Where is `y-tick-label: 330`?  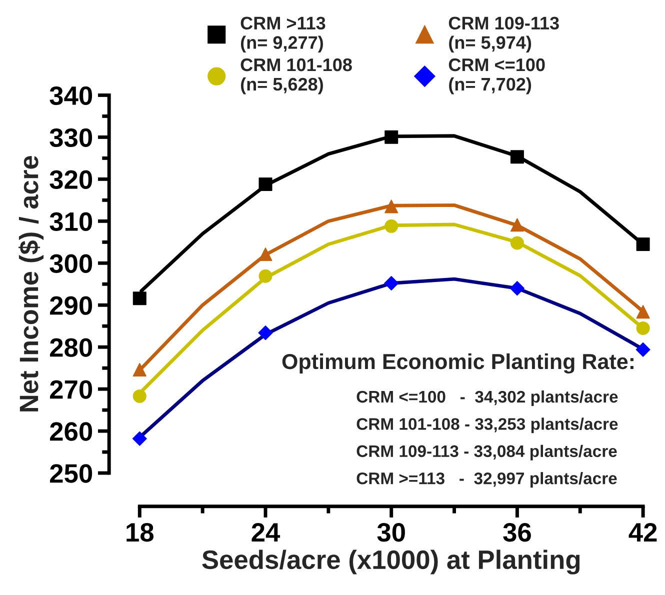 y-tick-label: 330 is located at coordinates (71, 138).